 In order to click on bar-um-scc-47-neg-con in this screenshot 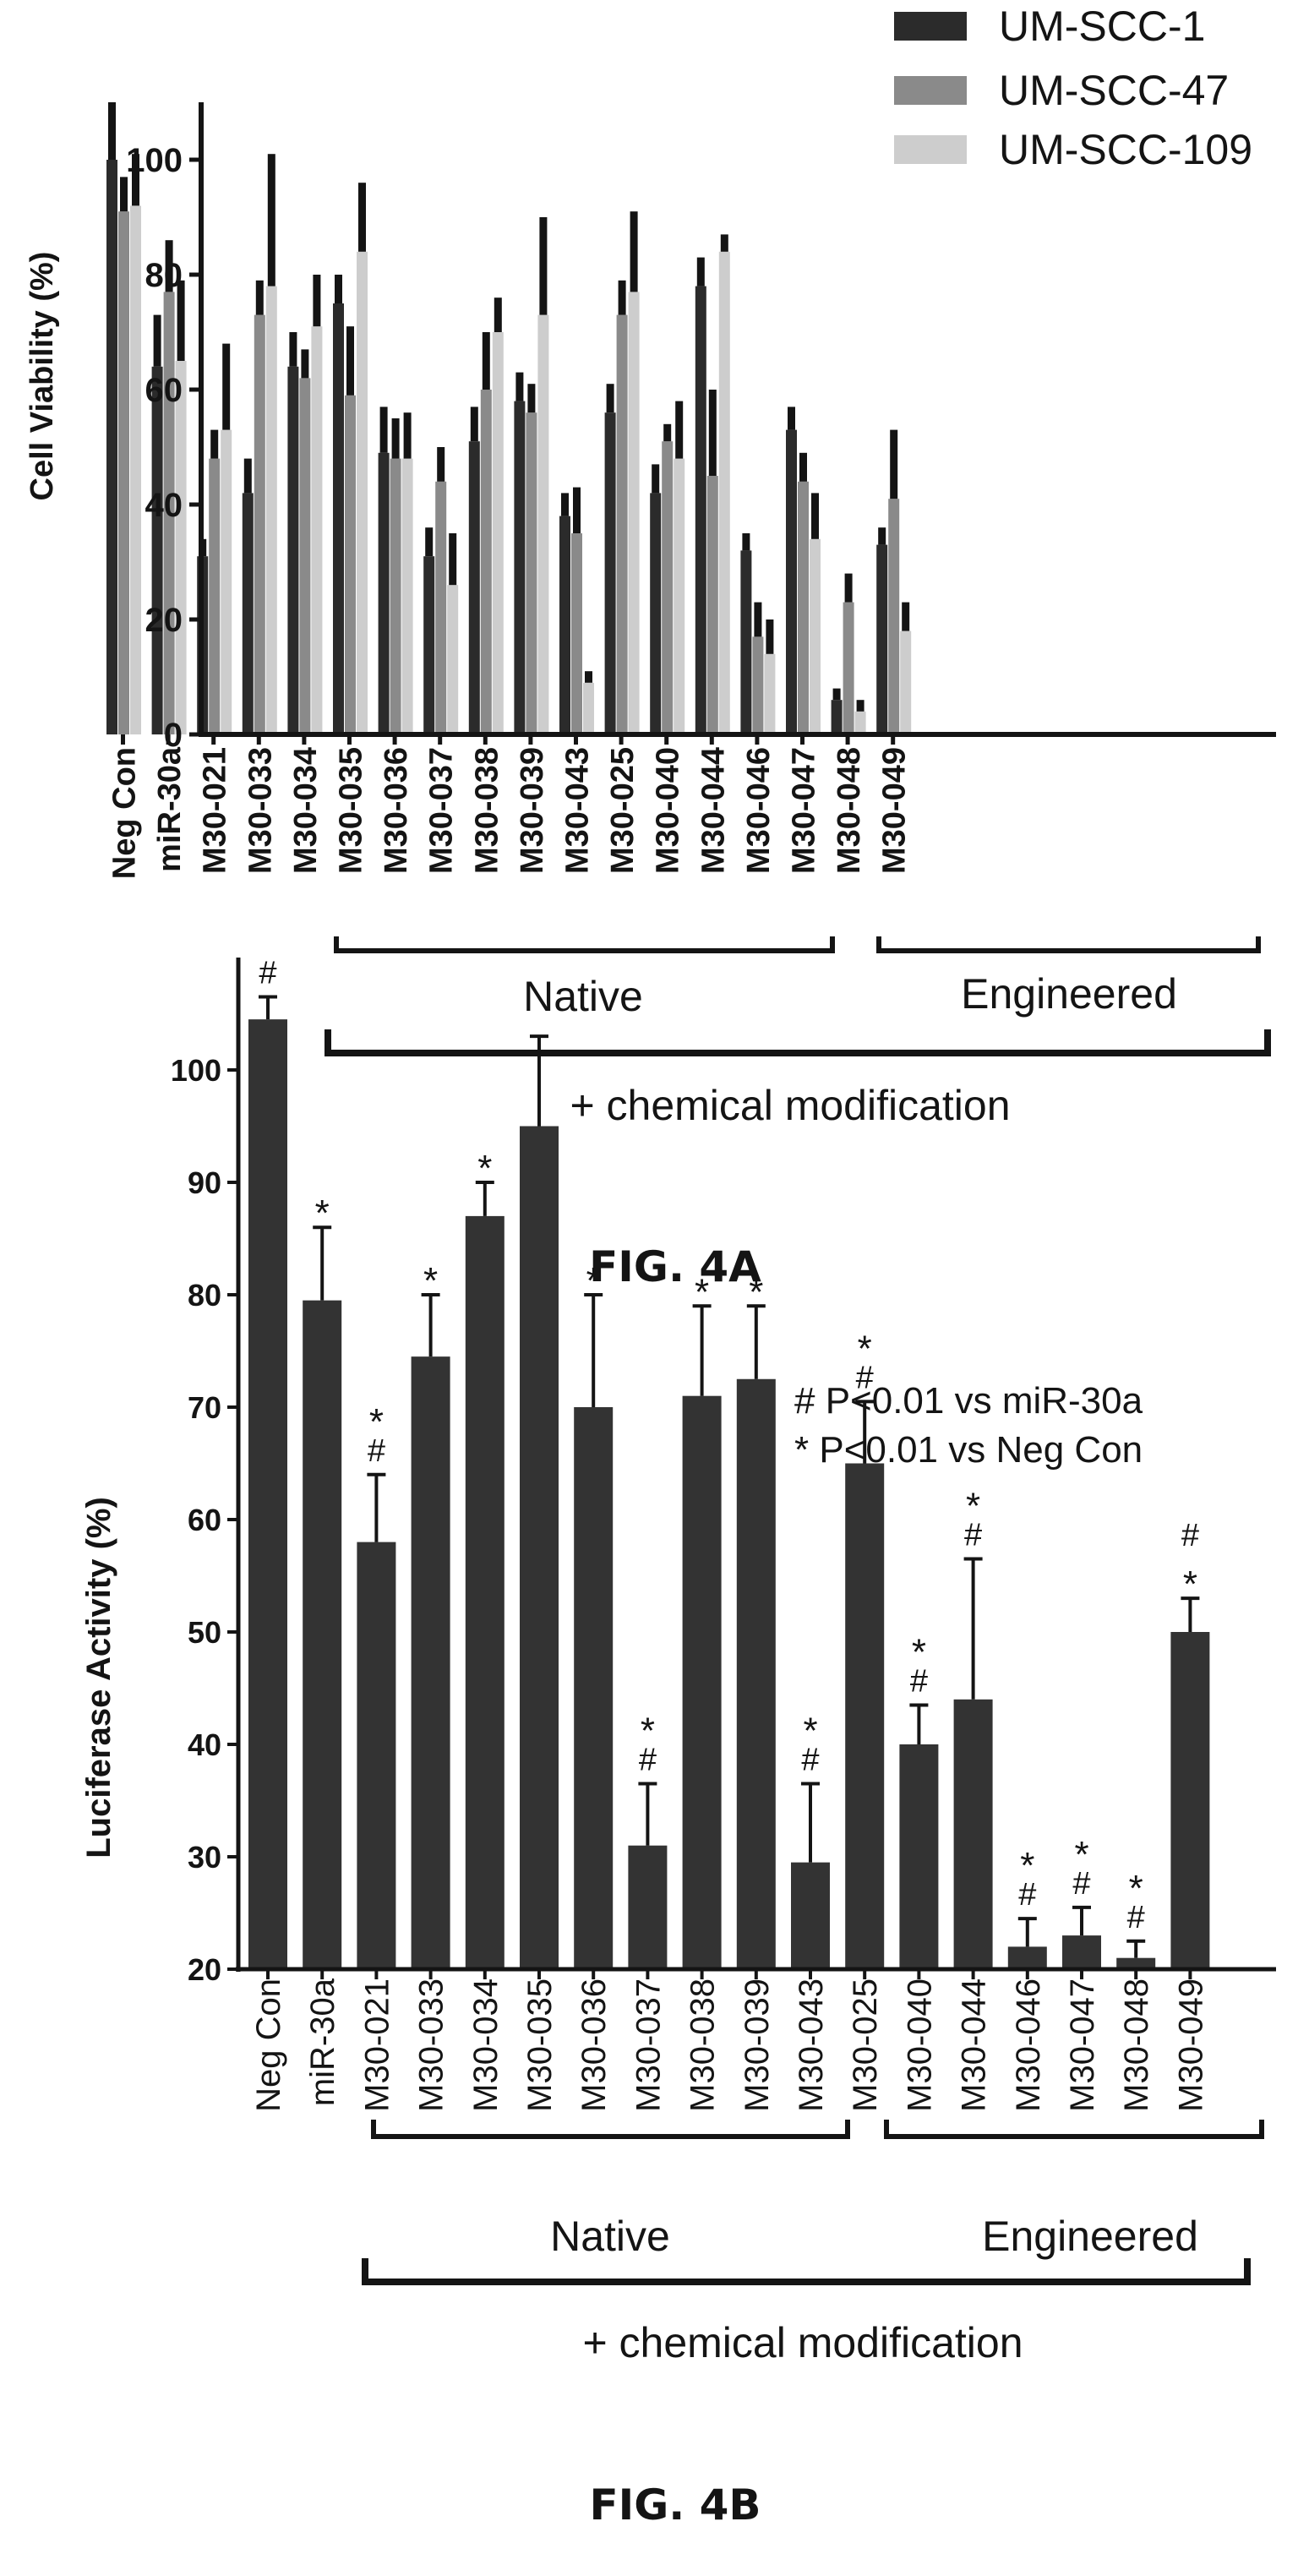, I will do `click(123, 472)`.